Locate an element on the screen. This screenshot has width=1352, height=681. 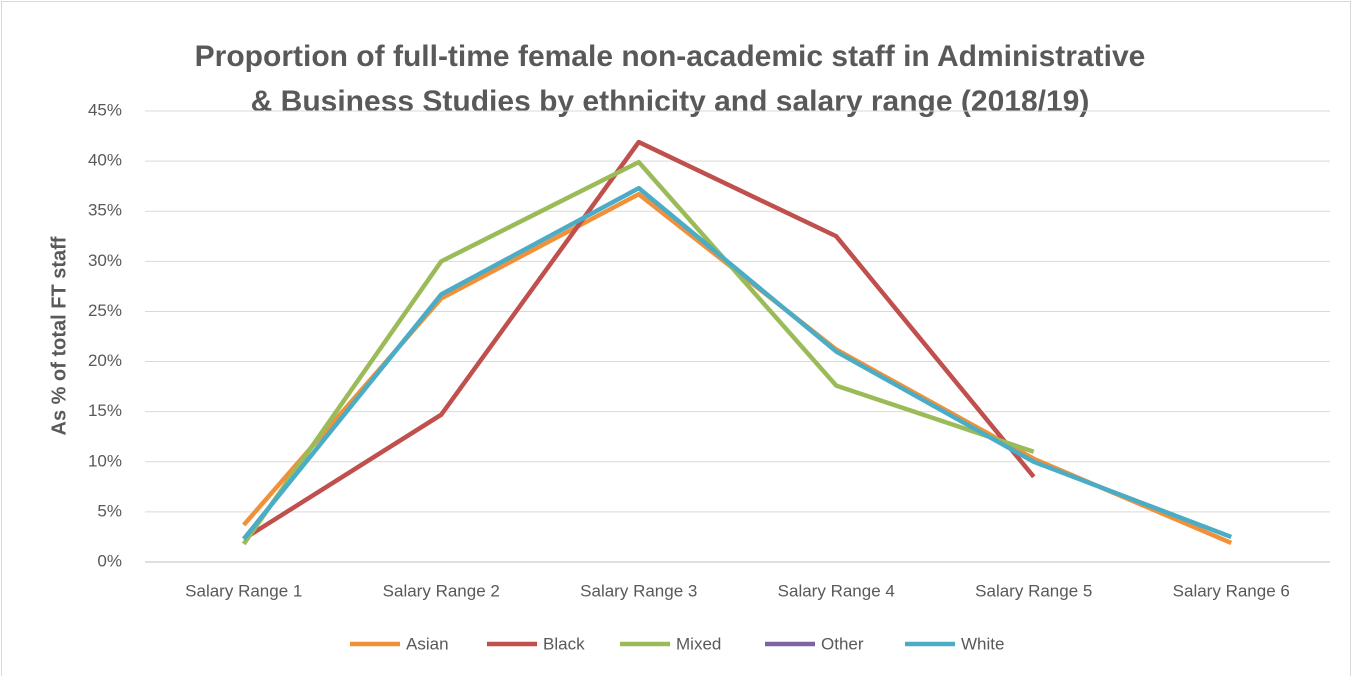
x-tick-label: Salary Range 2 is located at coordinates (441, 590).